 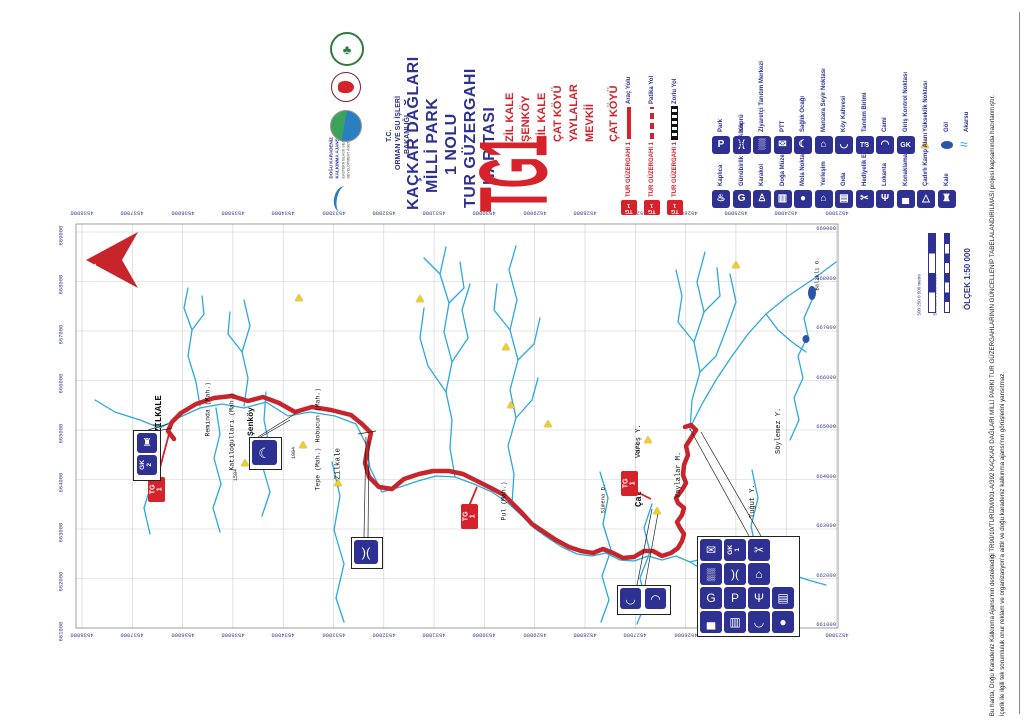 What do you see at coordinates (432, 477) in the screenshot?
I see `tour-route-tg1` at bounding box center [432, 477].